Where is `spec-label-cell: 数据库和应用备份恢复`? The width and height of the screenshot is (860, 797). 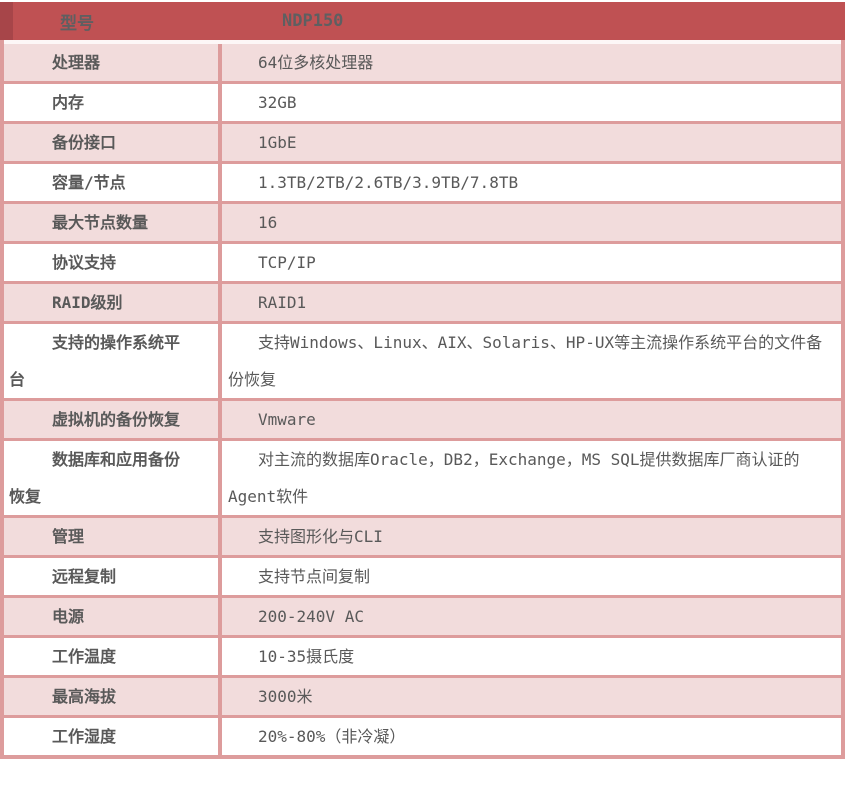 spec-label-cell: 数据库和应用备份恢复 is located at coordinates (113, 478).